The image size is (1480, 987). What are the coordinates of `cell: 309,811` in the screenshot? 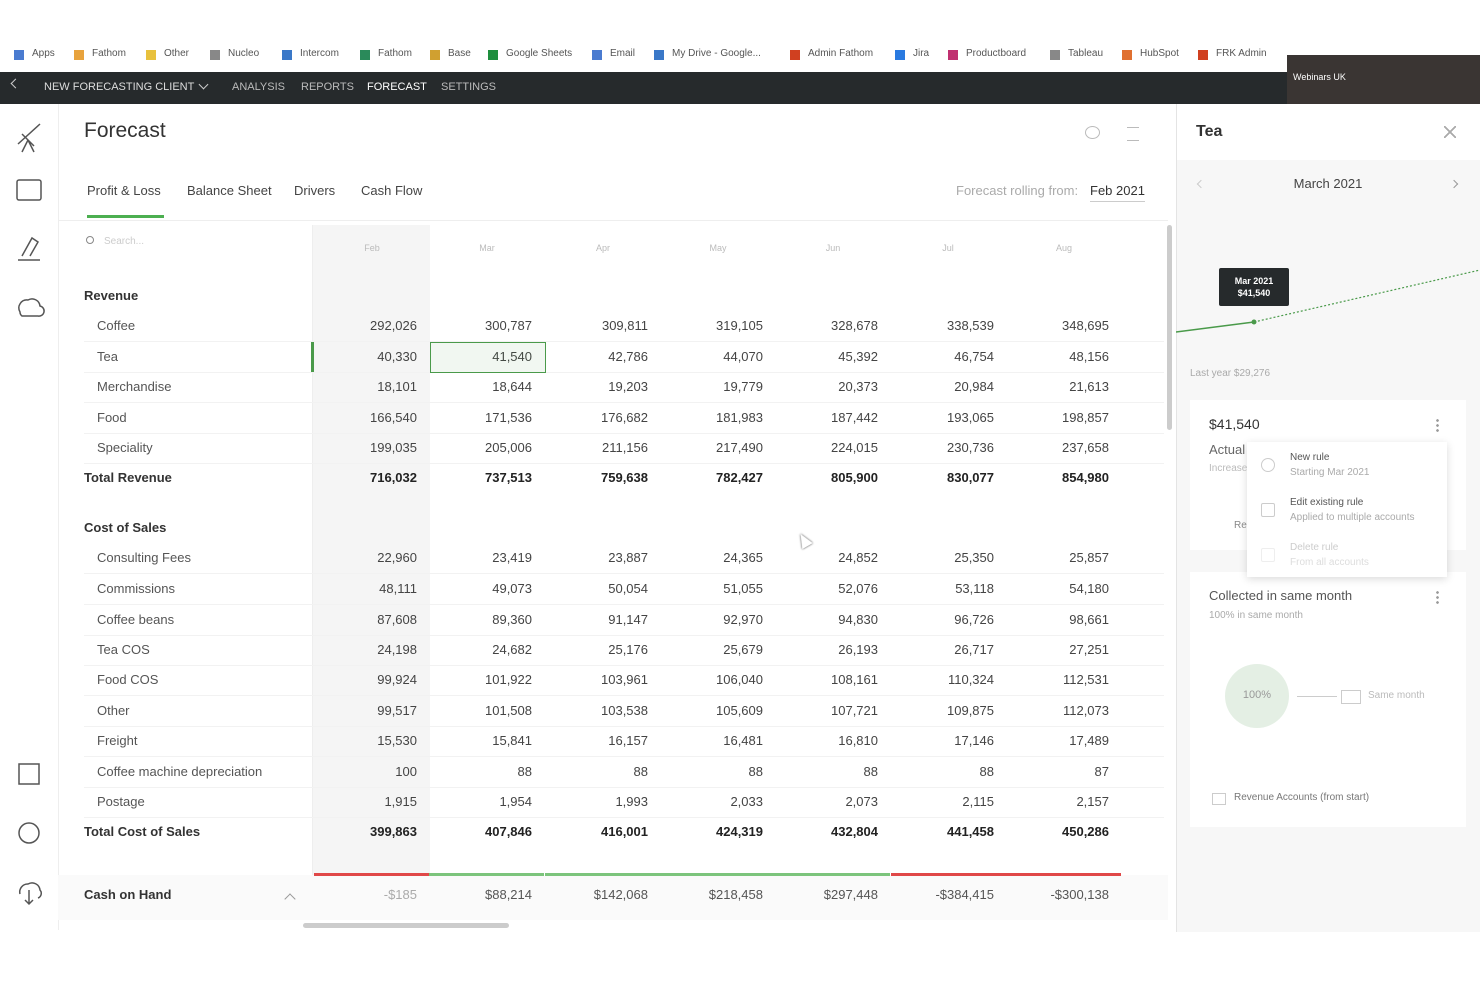 It's located at (624, 325).